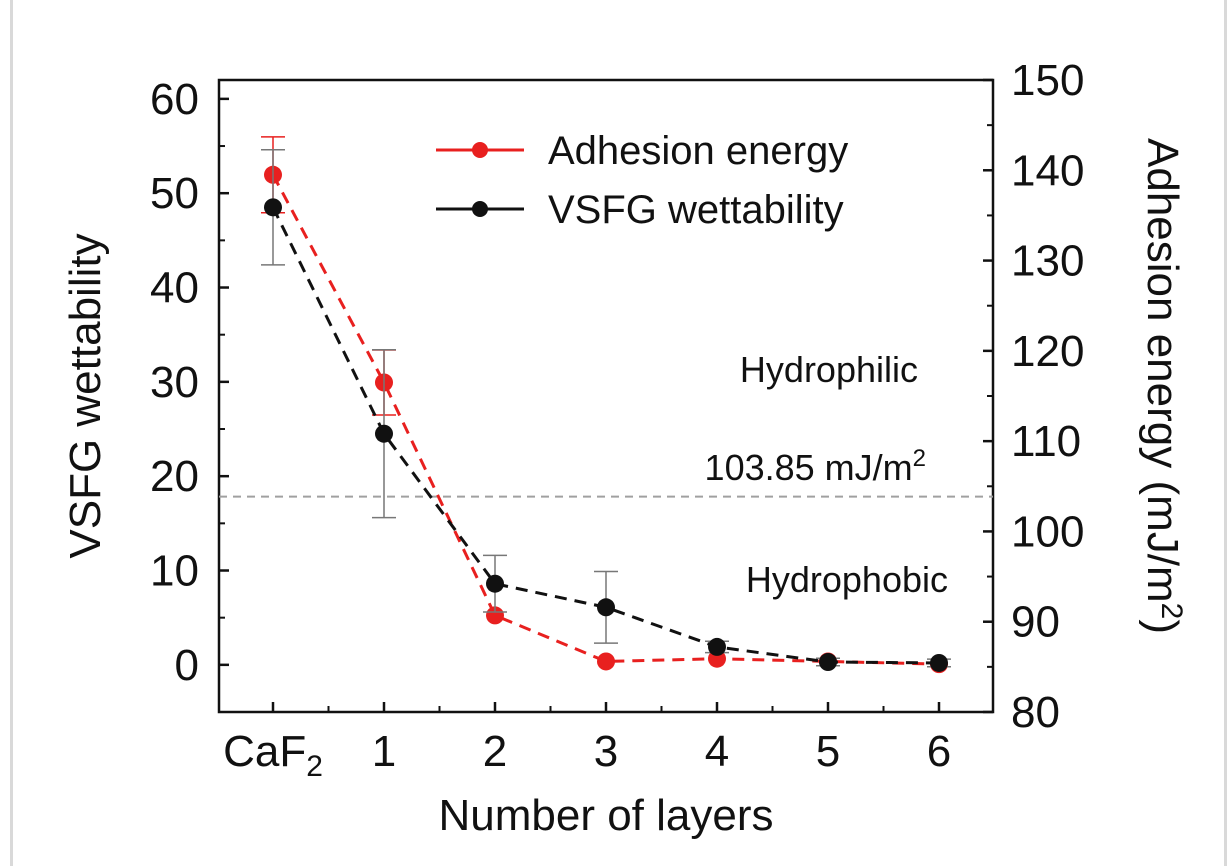  I want to click on legend-label-vsfg: VSFG wettability, so click(696, 210).